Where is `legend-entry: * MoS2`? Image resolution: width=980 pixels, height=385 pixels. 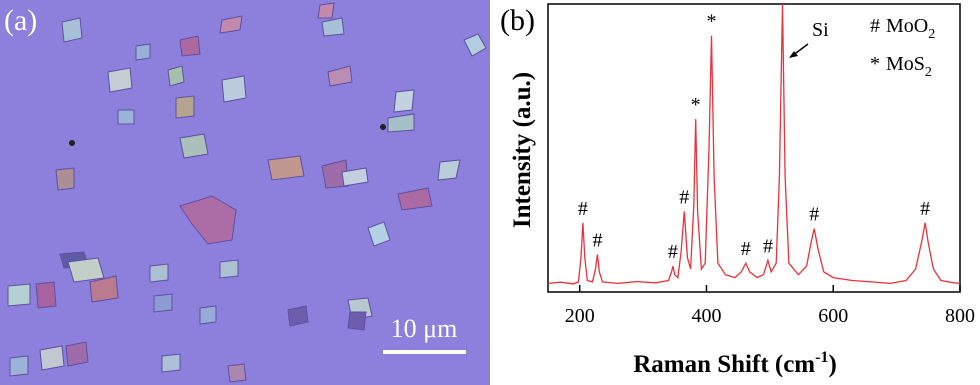 legend-entry: * MoS2 is located at coordinates (901, 66).